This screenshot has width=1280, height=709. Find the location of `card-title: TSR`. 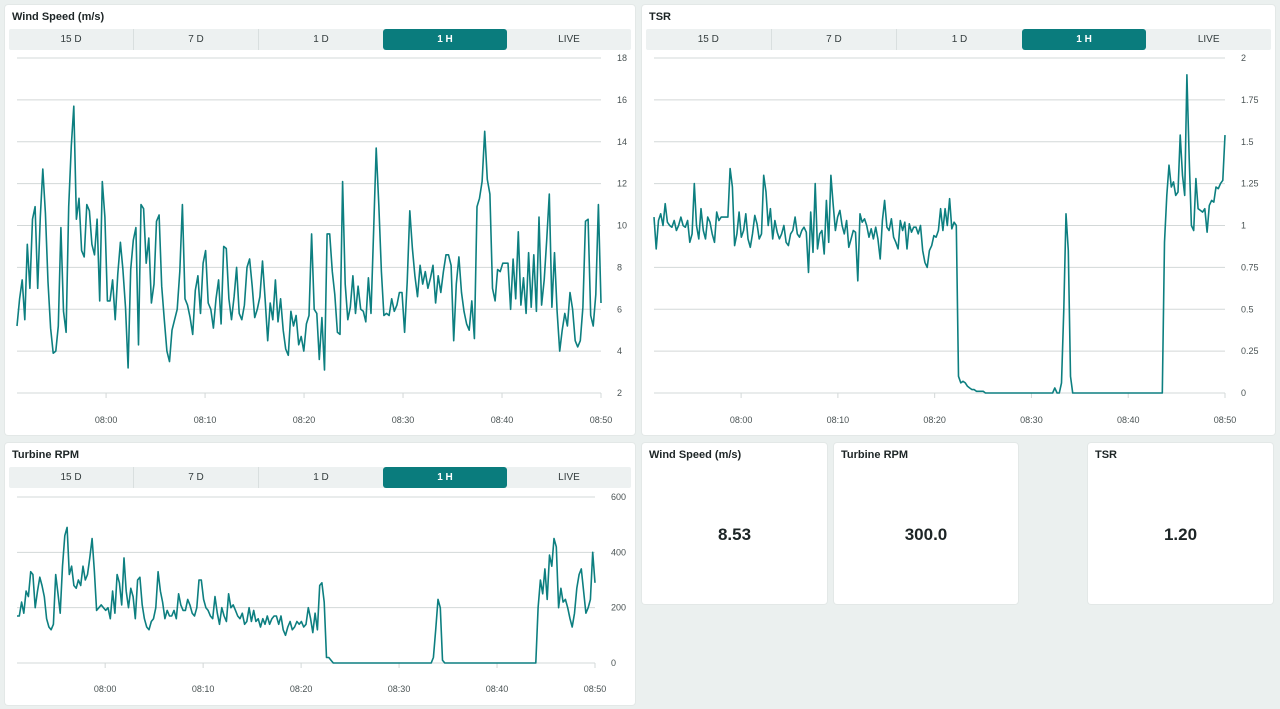

card-title: TSR is located at coordinates (1106, 455).